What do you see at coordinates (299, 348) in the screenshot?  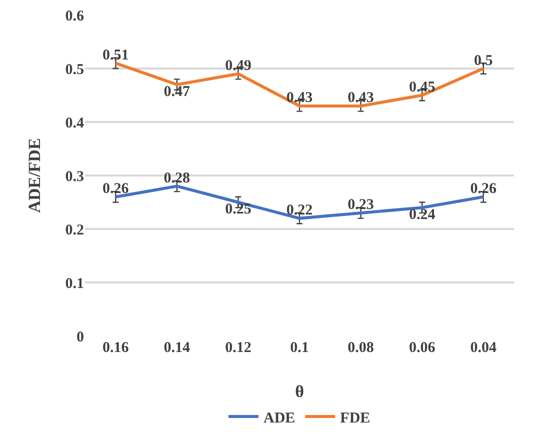 I see `x-tick-label: 0.1` at bounding box center [299, 348].